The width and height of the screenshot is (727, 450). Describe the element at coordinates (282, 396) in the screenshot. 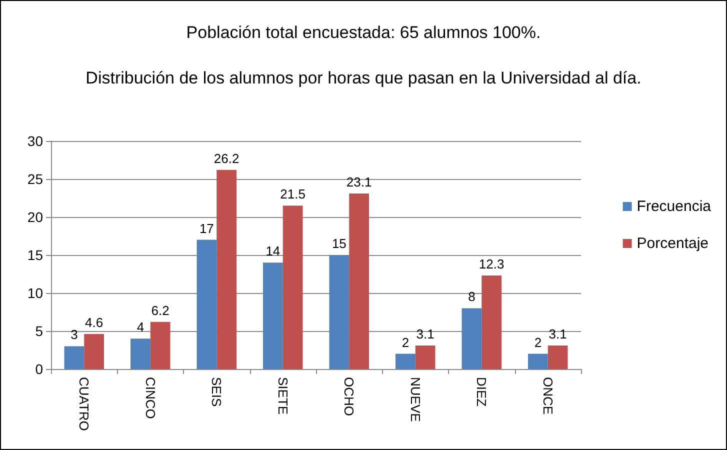

I see `x-tick-label: SIETE` at that location.